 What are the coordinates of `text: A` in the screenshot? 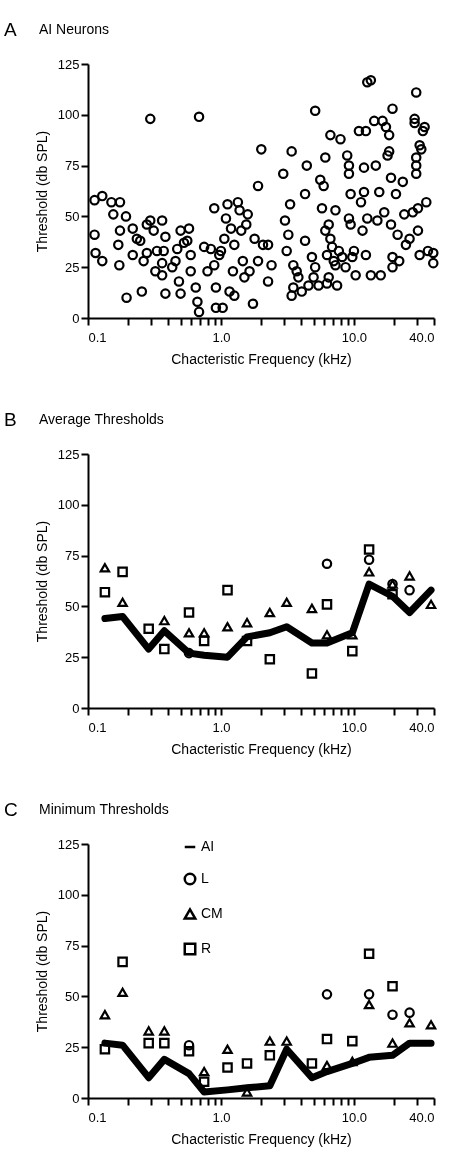 It's located at (10, 29).